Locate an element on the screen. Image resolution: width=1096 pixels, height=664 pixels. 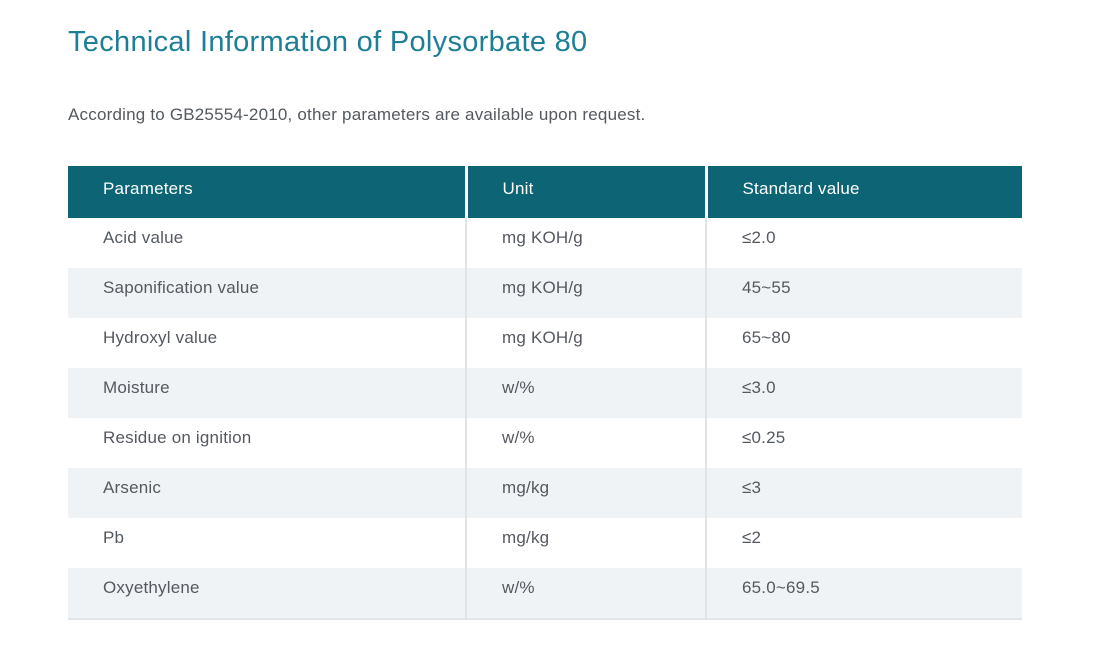
cell-parameter: Pb is located at coordinates (267, 542).